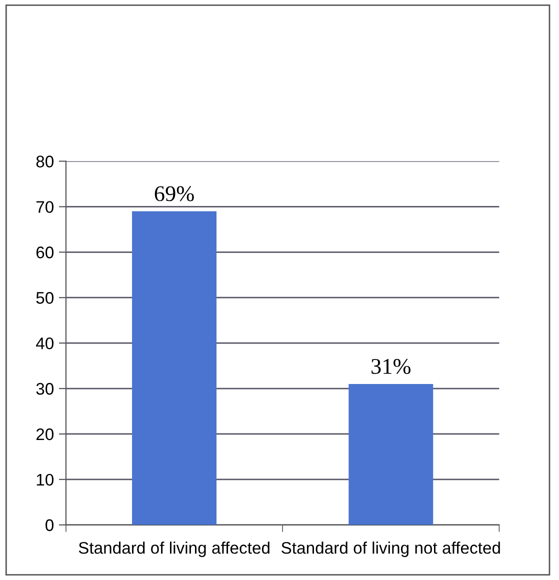 Image resolution: width=559 pixels, height=580 pixels. I want to click on y-tick-label: 30, so click(45, 388).